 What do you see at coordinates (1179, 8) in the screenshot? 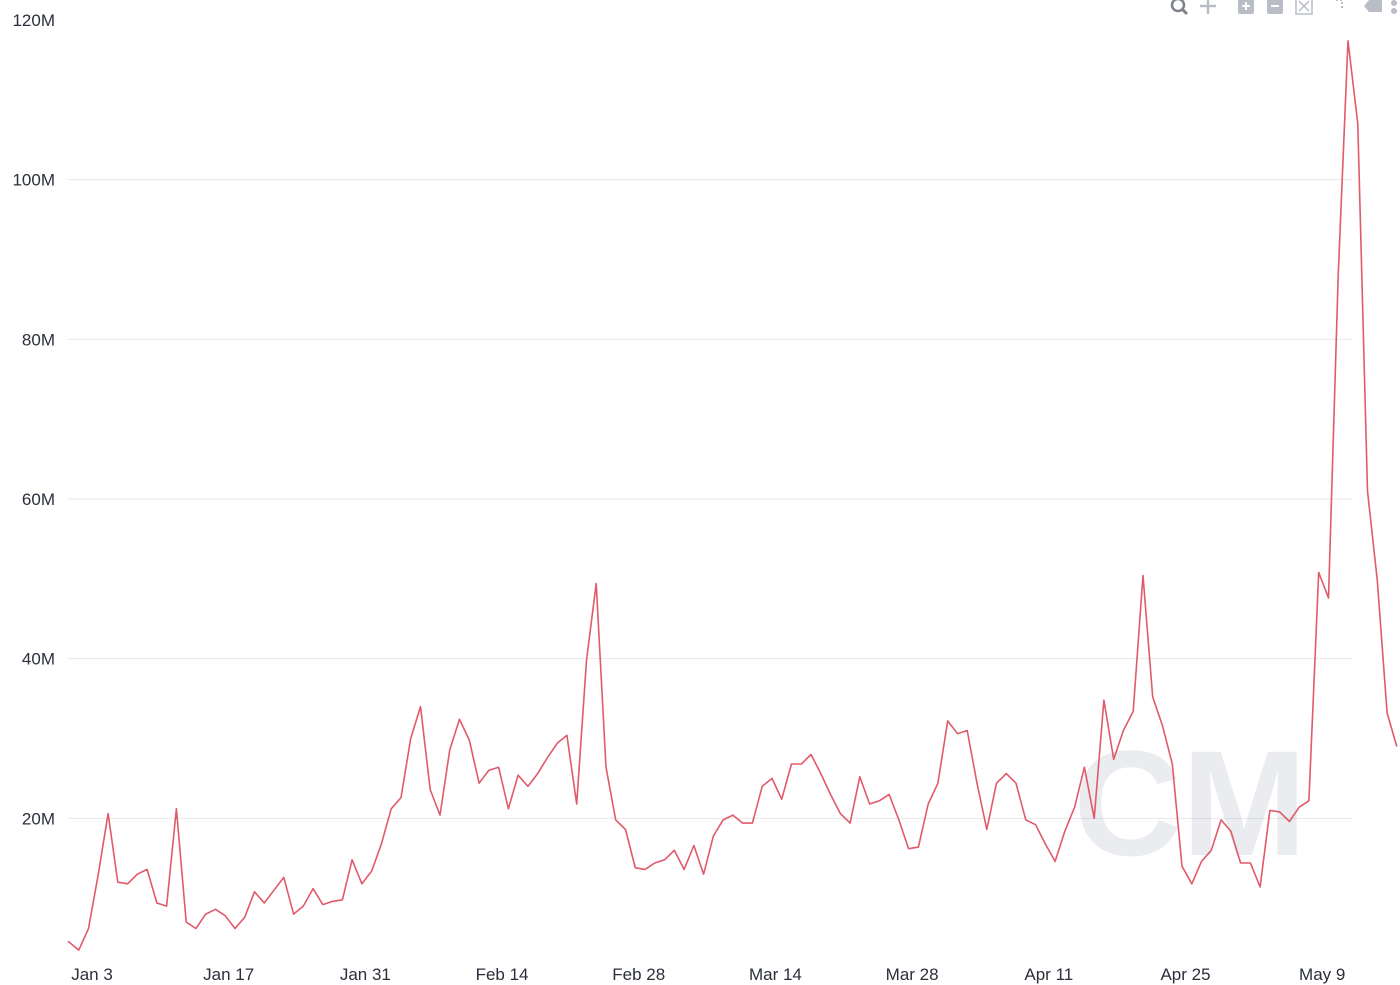
I see `zoom-icon` at bounding box center [1179, 8].